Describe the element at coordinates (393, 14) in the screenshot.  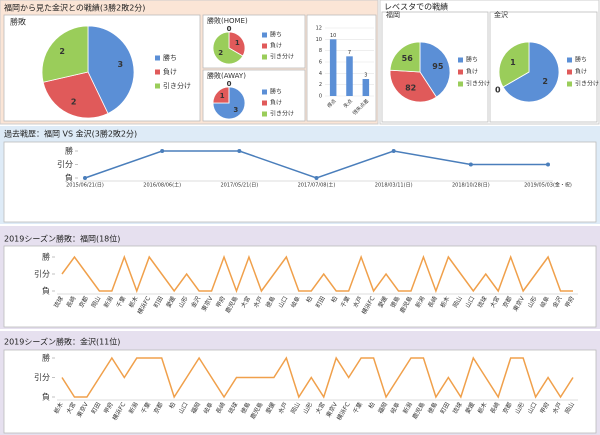
I see `pie-title: 福岡` at that location.